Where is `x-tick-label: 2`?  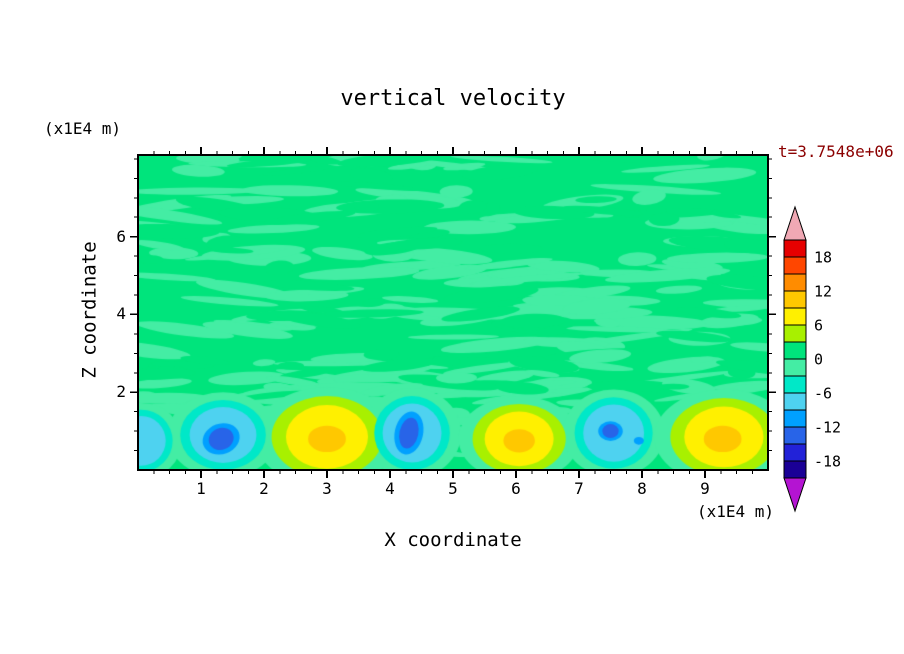
x-tick-label: 2 is located at coordinates (264, 488).